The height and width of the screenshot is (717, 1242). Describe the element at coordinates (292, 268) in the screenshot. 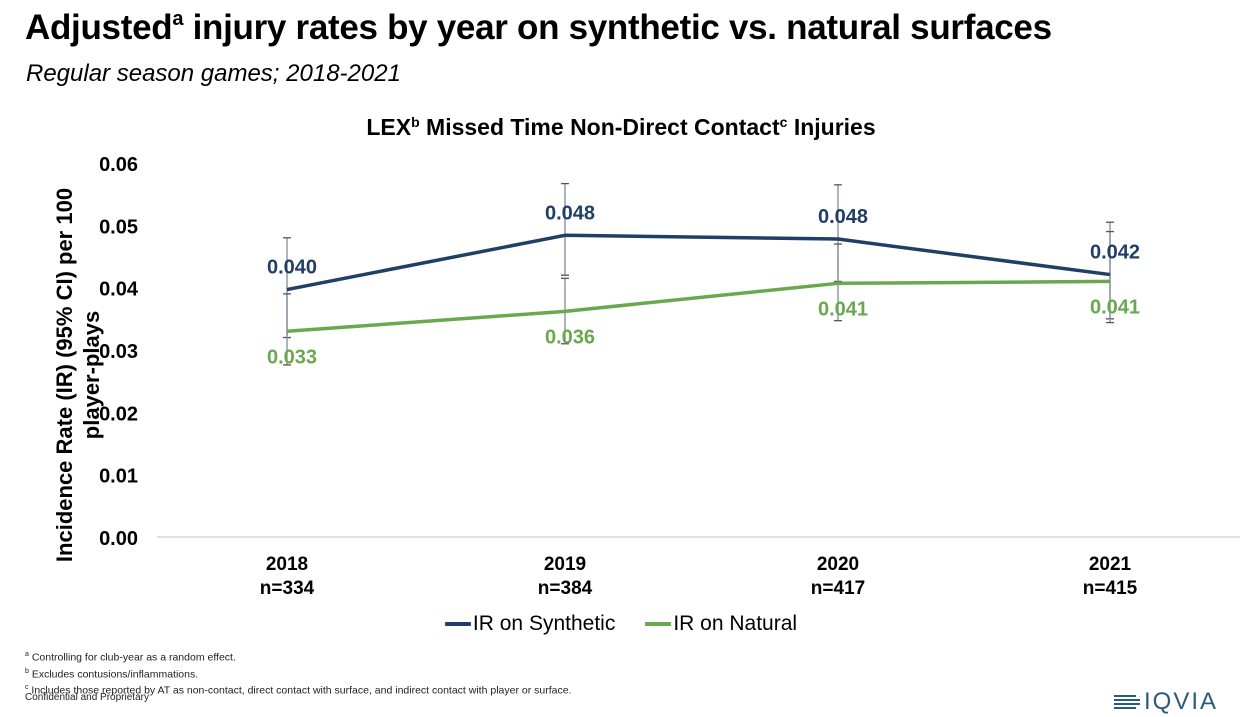

I see `data-label: 0.040` at that location.